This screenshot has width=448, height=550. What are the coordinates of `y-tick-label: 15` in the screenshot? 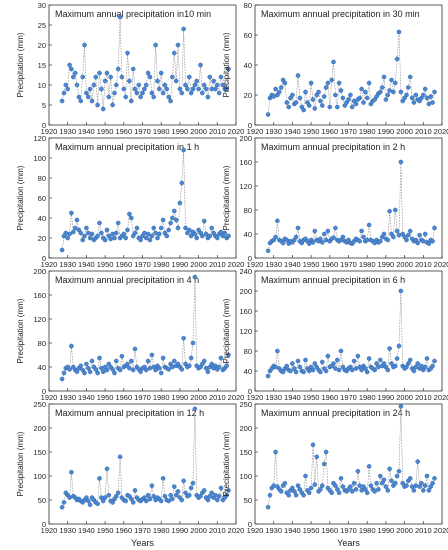 It's located at (42, 65).